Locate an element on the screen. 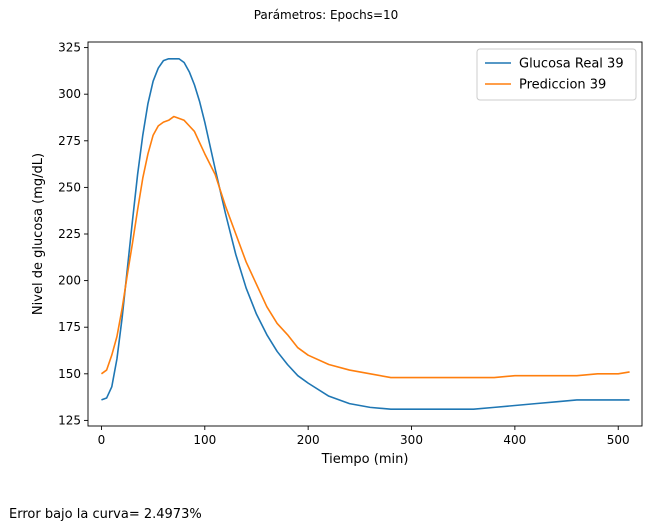 Image resolution: width=652 pixels, height=532 pixels. y-tick-label: 325 is located at coordinates (69, 48).